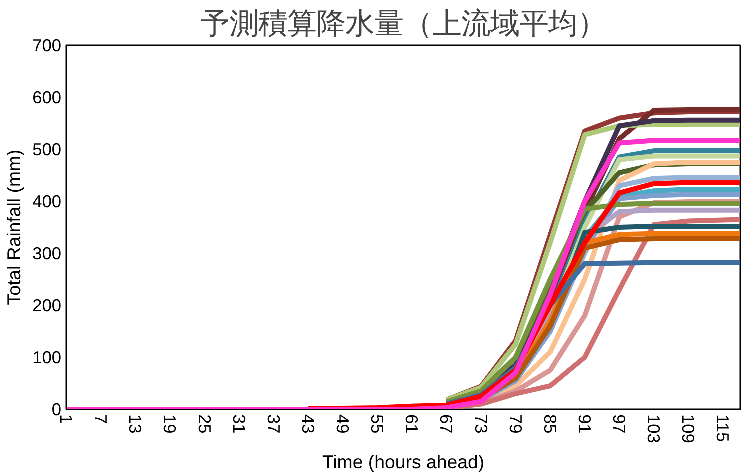  I want to click on x-axis-title: Time (hours ahead), so click(403, 461).